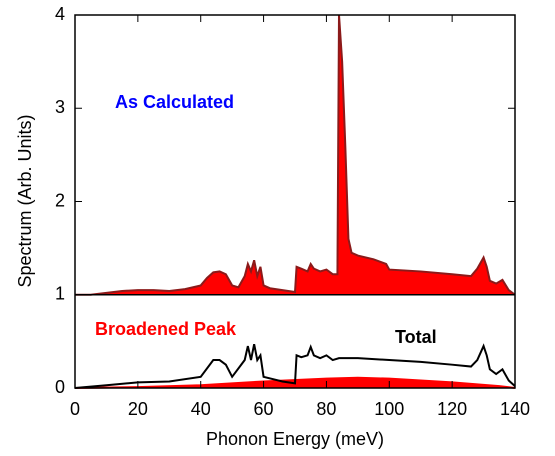 Image resolution: width=555 pixels, height=456 pixels. Describe the element at coordinates (60, 387) in the screenshot. I see `y-tick-label: 0` at that location.